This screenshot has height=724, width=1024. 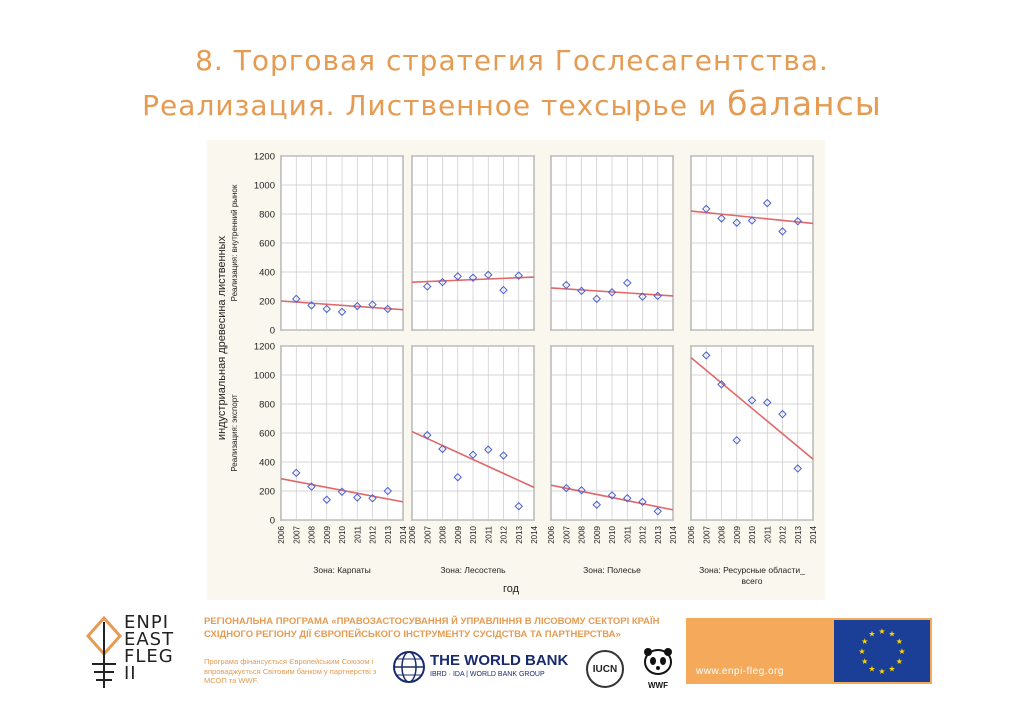 What do you see at coordinates (272, 521) in the screenshot?
I see `y-tick-label: 0` at bounding box center [272, 521].